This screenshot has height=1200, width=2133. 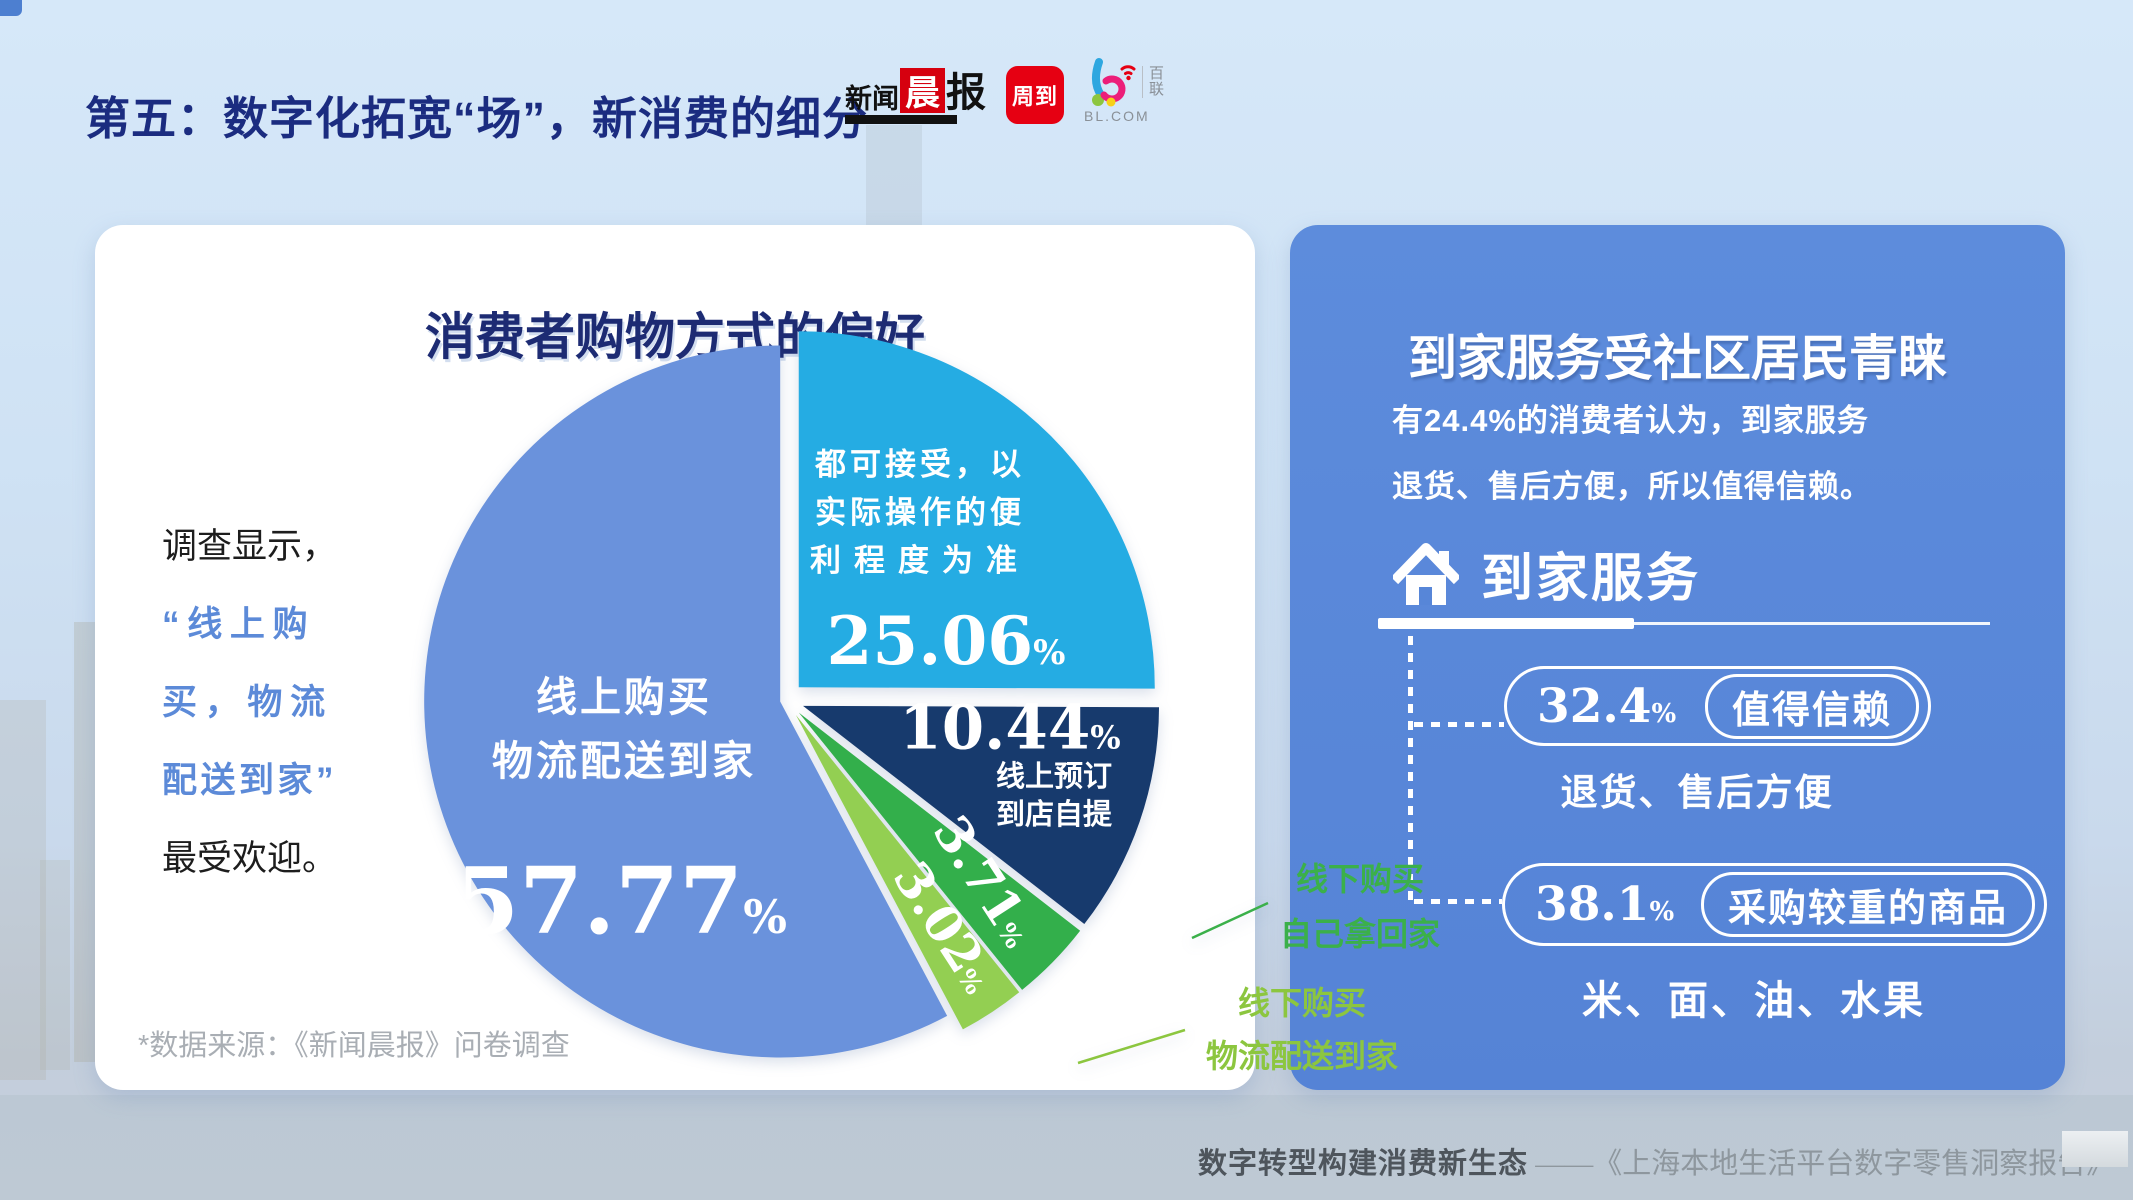 I want to click on slice-label-offline-carry: 线下购买 自己拿回家, so click(x=1360, y=906).